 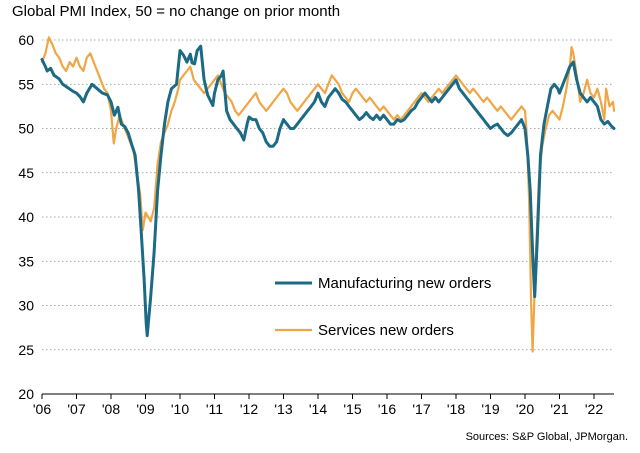 I want to click on x-tick-label: '11, so click(x=214, y=409).